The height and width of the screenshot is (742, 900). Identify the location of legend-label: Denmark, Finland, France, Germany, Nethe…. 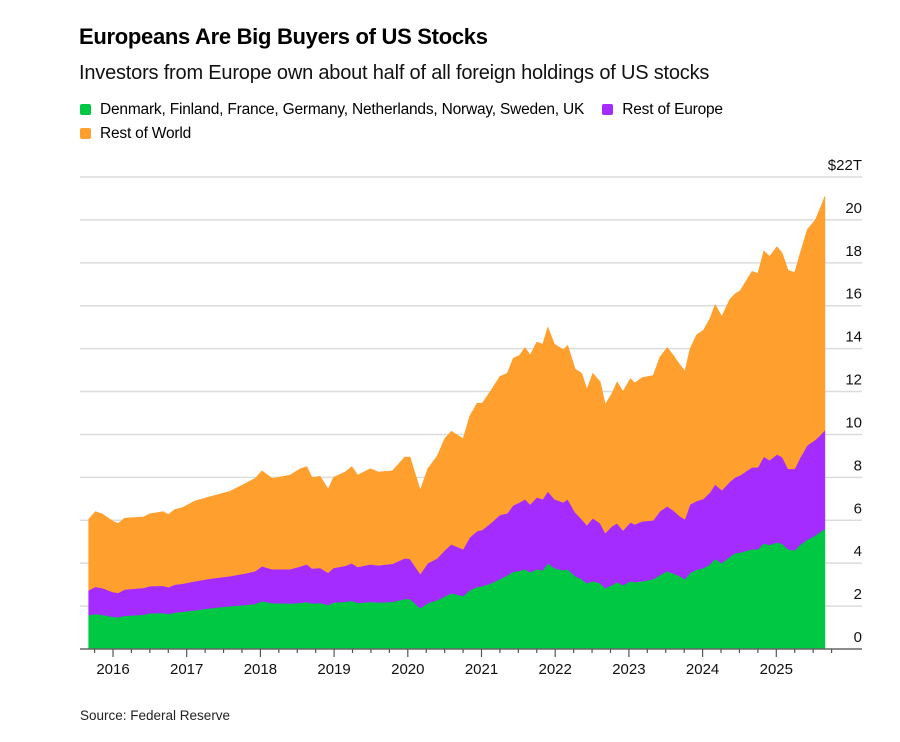
(342, 109).